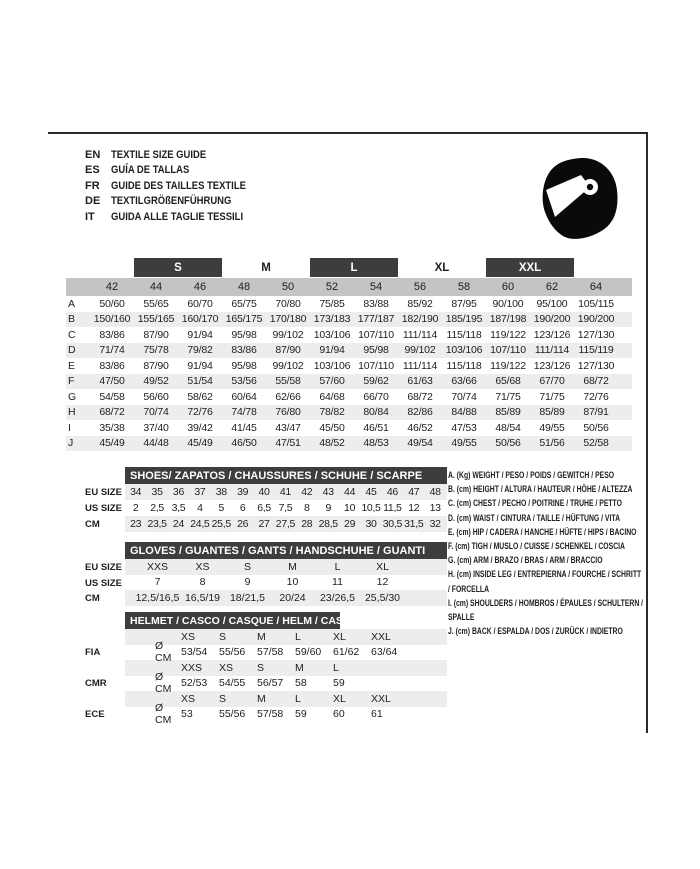 Image resolution: width=700 pixels, height=869 pixels. What do you see at coordinates (232, 652) in the screenshot?
I see `helmet-value: 55/56` at bounding box center [232, 652].